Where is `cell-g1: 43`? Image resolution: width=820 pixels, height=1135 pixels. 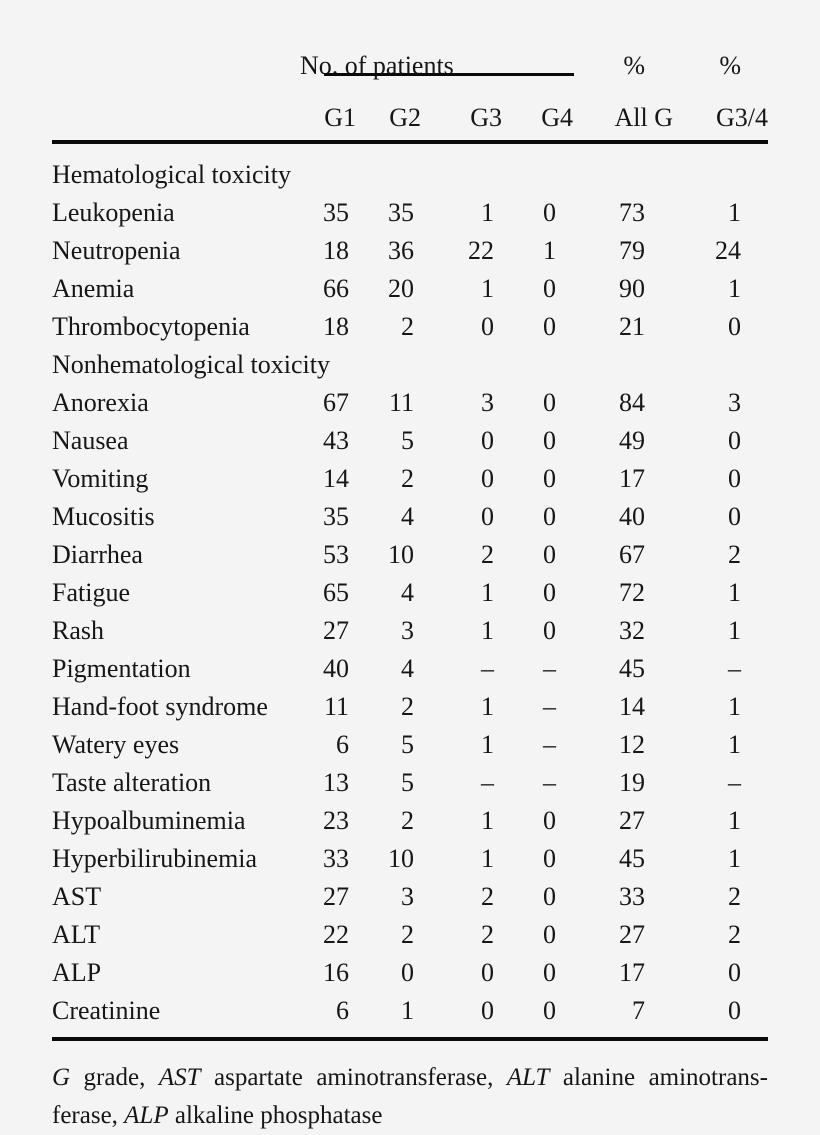 cell-g1: 43 is located at coordinates (336, 440).